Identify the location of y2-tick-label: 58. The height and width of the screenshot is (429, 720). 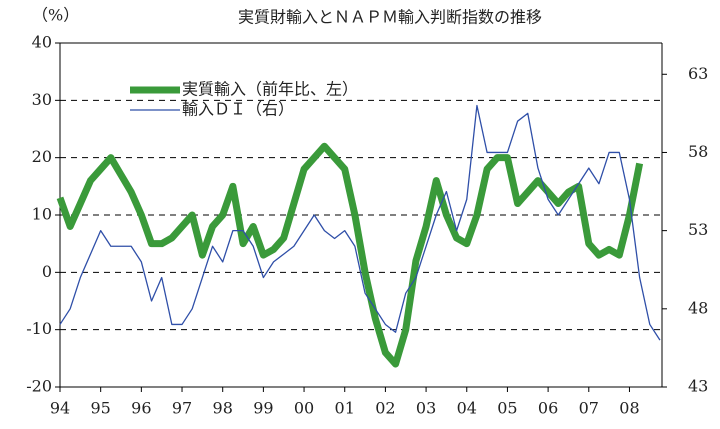
(698, 151).